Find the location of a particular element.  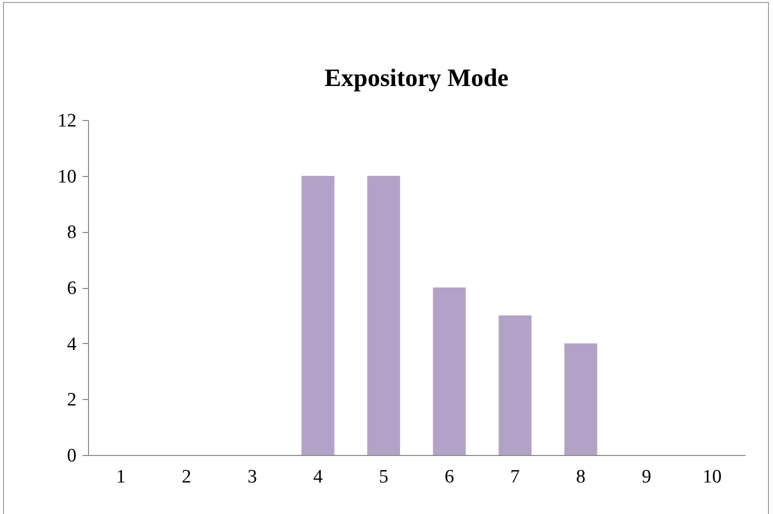

y-tick-label: 8 is located at coordinates (71, 233).